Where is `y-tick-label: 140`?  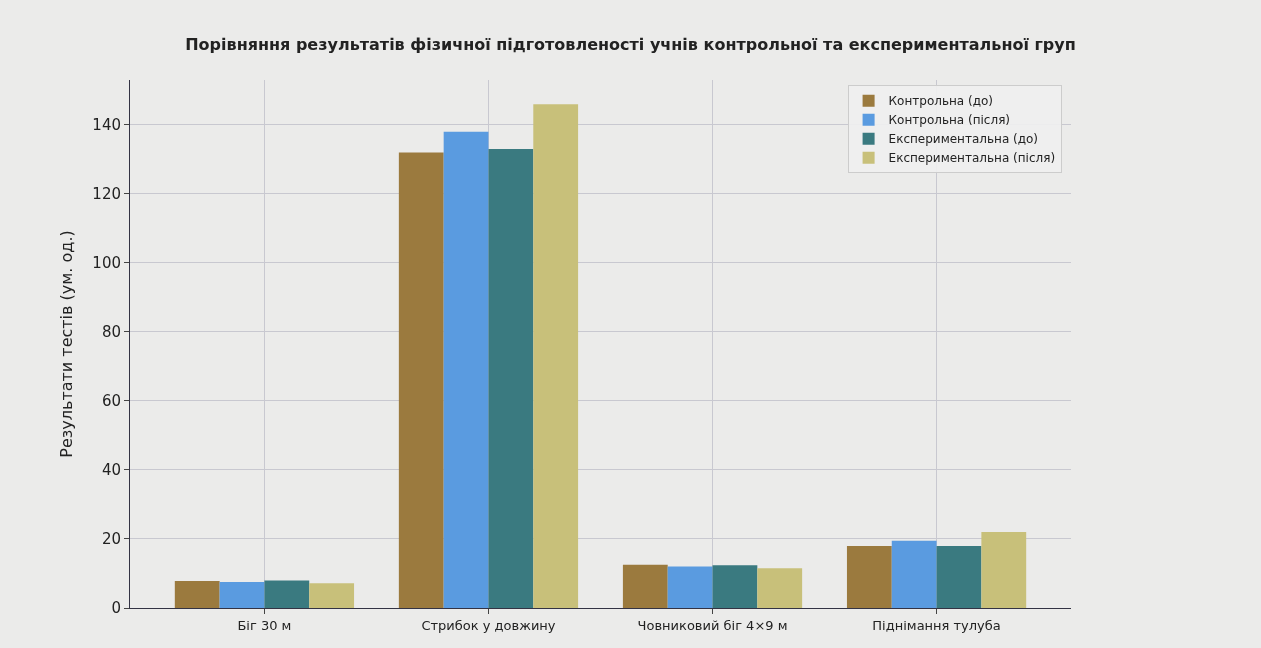
y-tick-label: 140 is located at coordinates (106, 125).